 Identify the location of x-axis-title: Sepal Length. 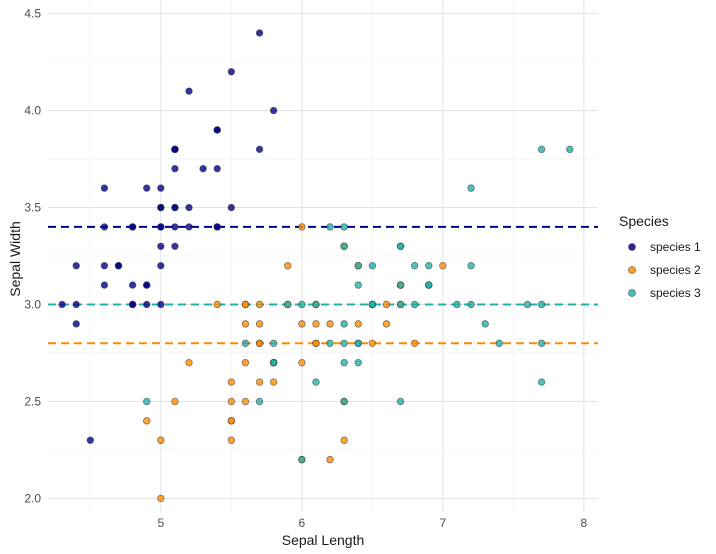
(323, 540).